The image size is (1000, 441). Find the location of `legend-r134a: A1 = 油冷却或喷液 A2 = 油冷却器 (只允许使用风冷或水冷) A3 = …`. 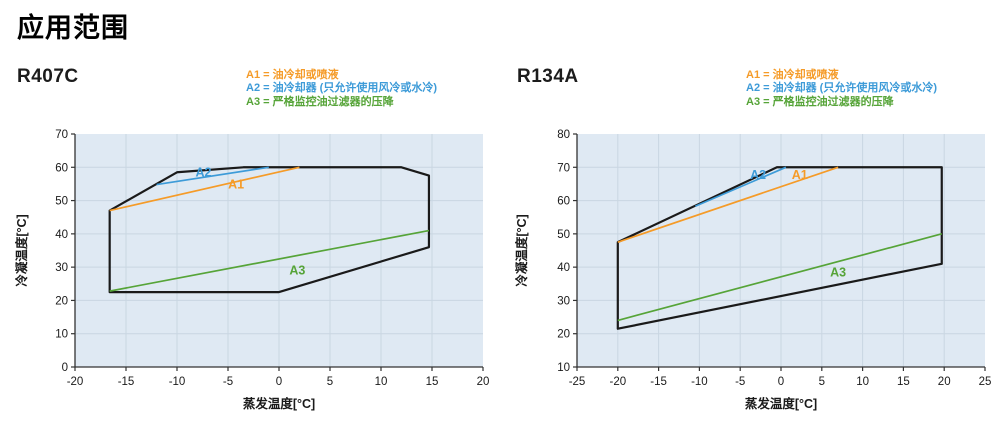

legend-r134a: A1 = 油冷却或喷液 A2 = 油冷却器 (只允许使用风冷或水冷) A3 = … is located at coordinates (841, 89).